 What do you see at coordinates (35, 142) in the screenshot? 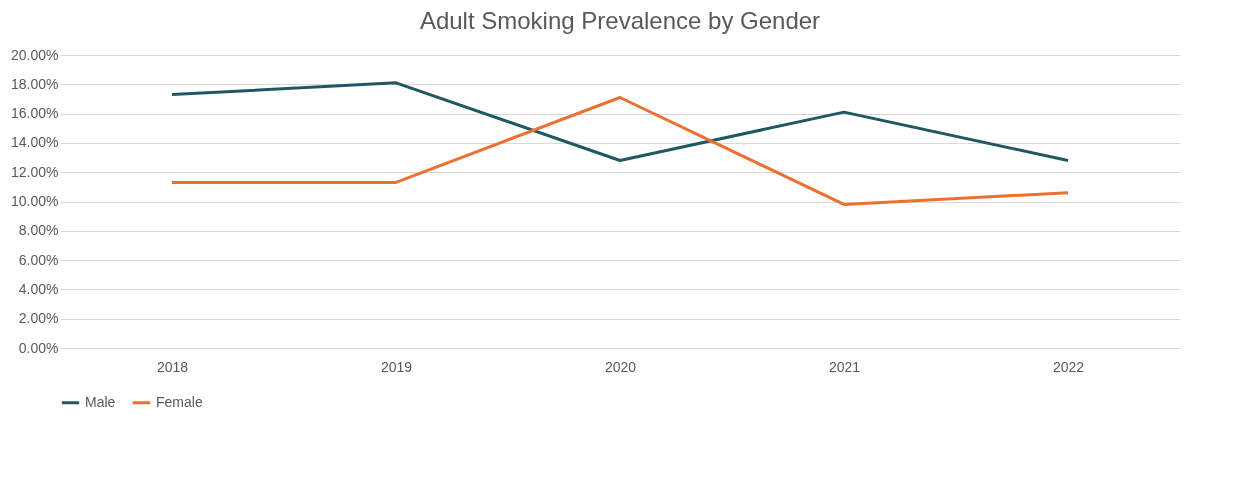
I see `y-tick-label: 14.00%` at bounding box center [35, 142].